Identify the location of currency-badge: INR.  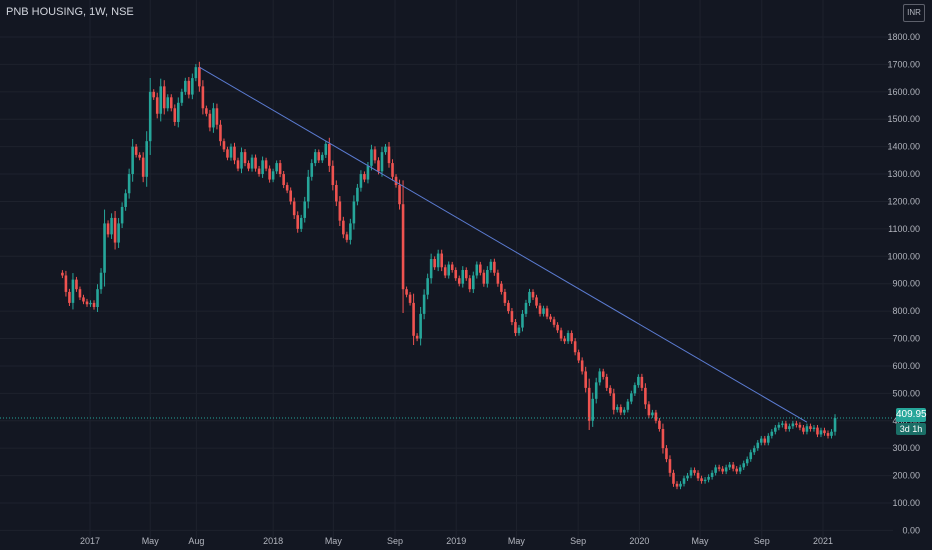
(914, 13).